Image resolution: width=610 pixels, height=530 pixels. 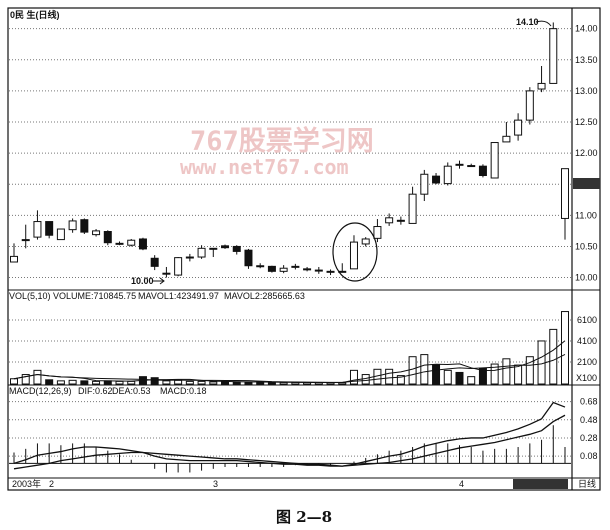 I want to click on volume-tick-label: 2100, so click(x=587, y=362).